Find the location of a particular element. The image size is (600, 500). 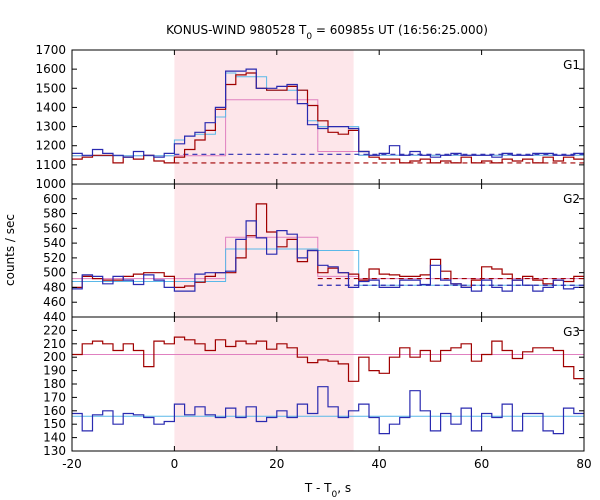

y-tick-label: 520 is located at coordinates (54, 258).